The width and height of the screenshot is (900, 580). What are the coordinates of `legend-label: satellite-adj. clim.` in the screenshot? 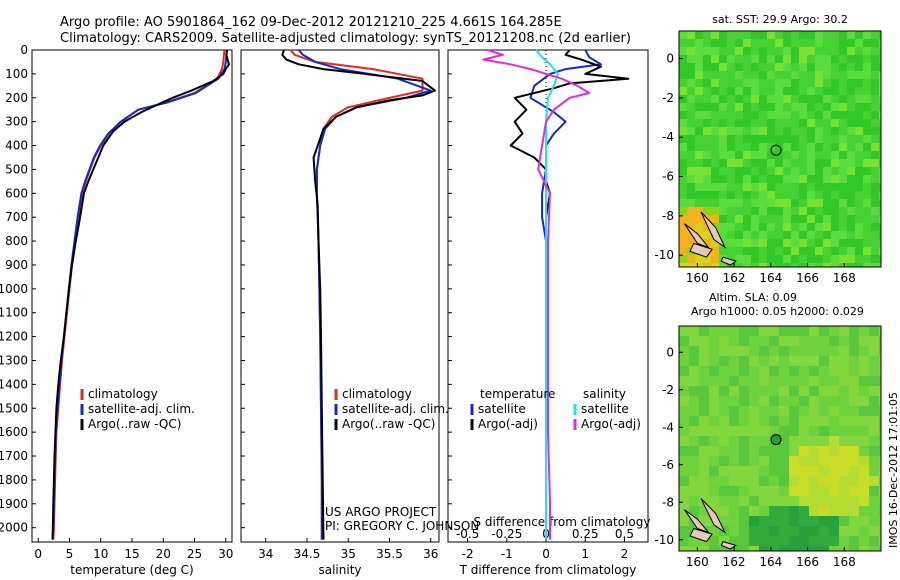 It's located at (395, 409).